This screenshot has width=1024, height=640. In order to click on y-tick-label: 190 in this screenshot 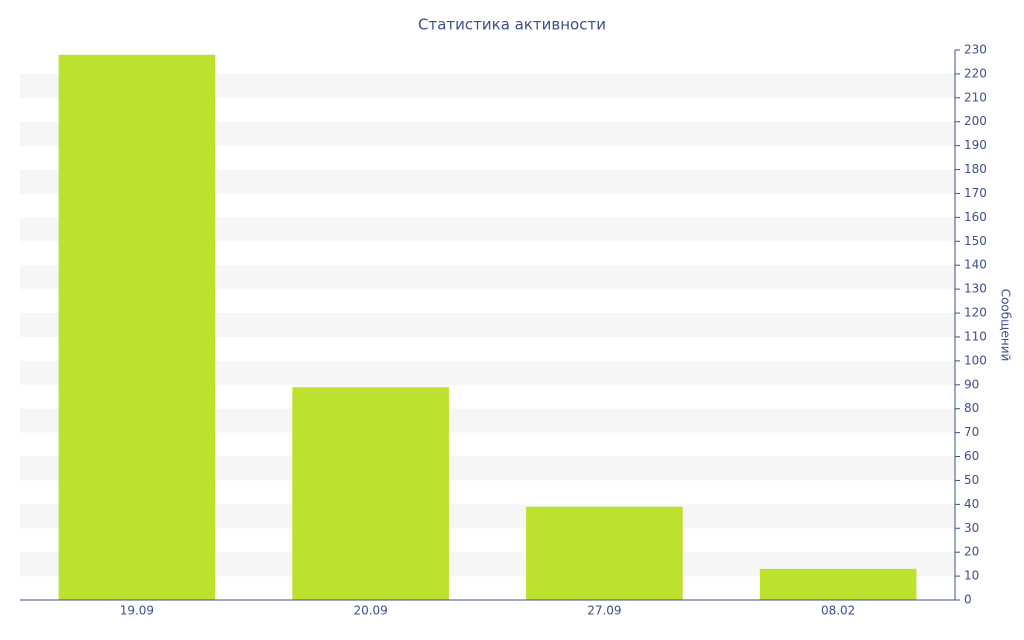, I will do `click(975, 145)`.